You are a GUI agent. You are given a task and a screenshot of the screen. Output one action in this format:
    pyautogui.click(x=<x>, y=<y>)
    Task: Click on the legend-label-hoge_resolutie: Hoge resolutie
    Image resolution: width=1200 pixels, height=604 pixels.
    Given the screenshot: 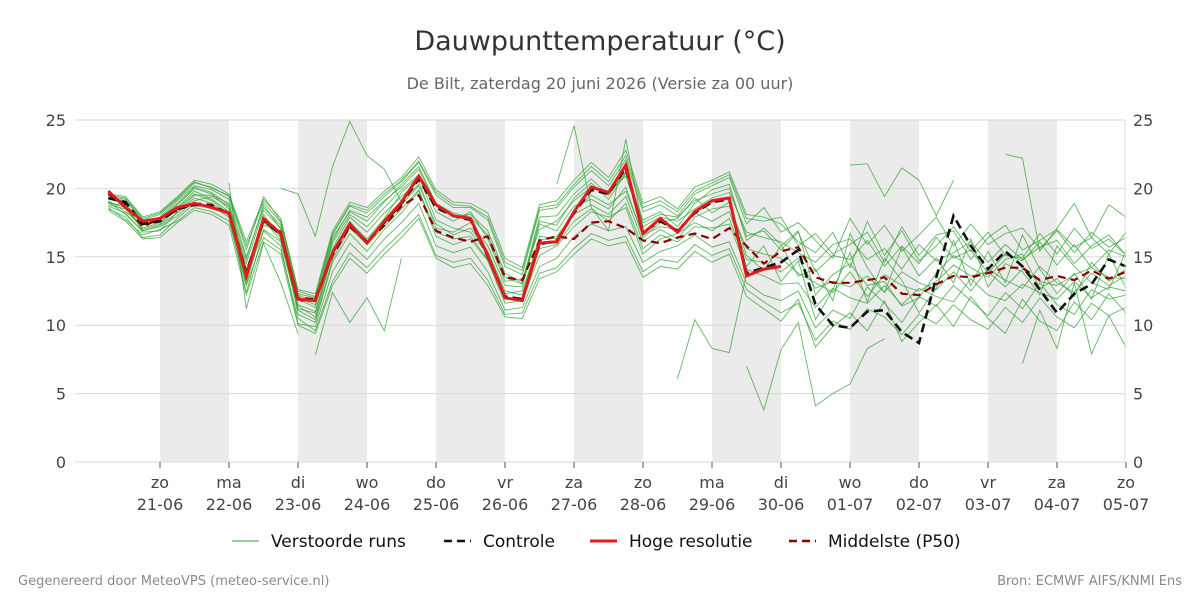 What is the action you would take?
    pyautogui.click(x=691, y=542)
    